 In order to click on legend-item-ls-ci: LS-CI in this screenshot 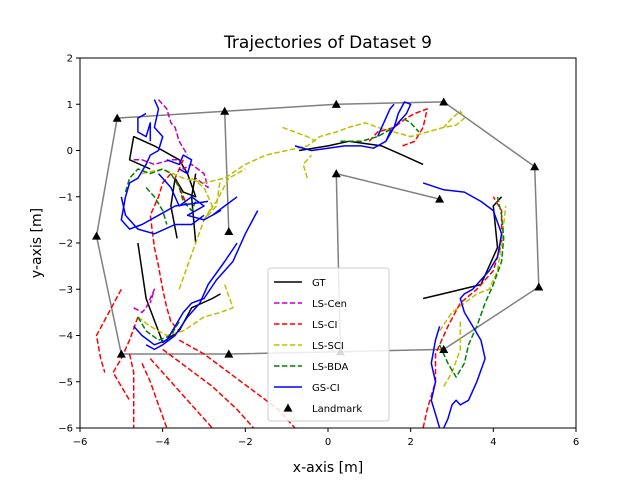, I will do `click(305, 325)`.